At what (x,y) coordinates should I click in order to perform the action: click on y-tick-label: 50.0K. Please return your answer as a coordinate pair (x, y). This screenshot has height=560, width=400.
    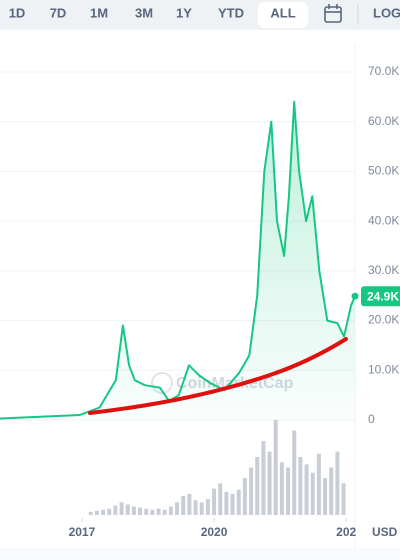
    Looking at the image, I should click on (383, 171).